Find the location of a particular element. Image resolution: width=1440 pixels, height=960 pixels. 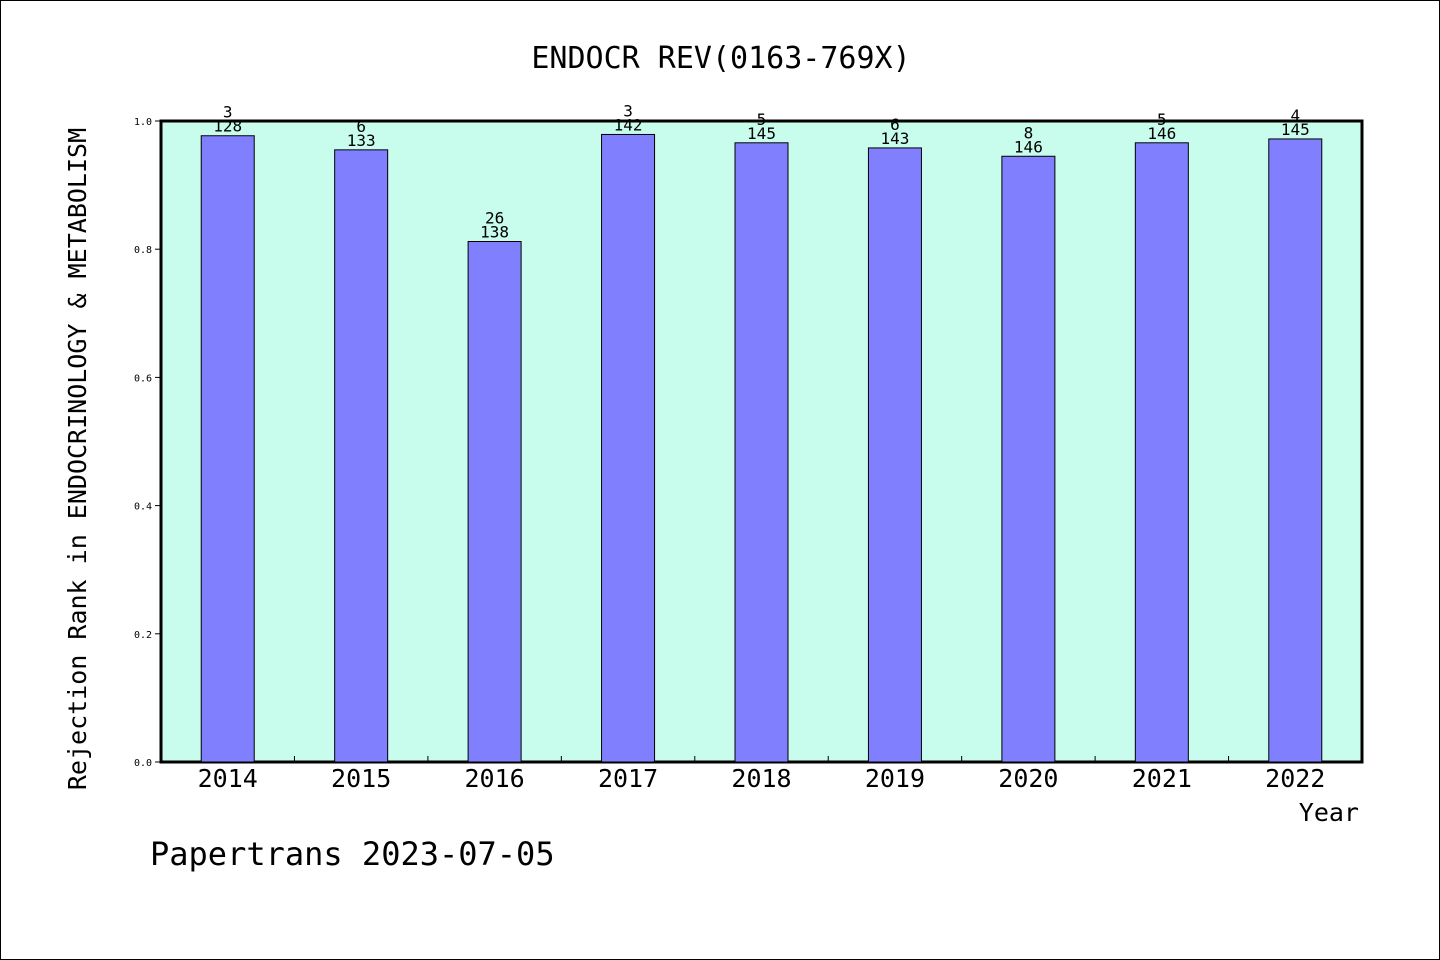

bar-total-label: 133 is located at coordinates (361, 140).